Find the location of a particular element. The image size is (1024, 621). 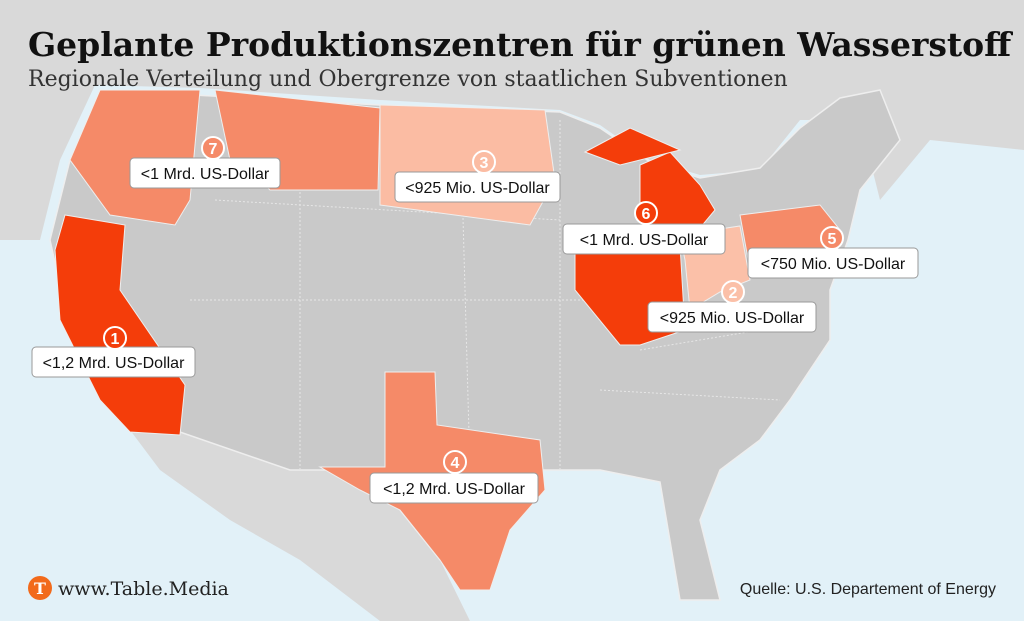

hub-number: 5 is located at coordinates (832, 239).